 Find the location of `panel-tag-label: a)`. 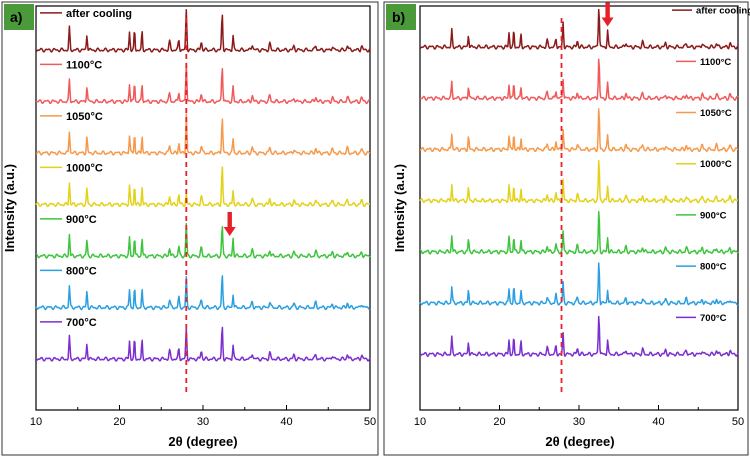

panel-tag-label: a) is located at coordinates (16, 17).